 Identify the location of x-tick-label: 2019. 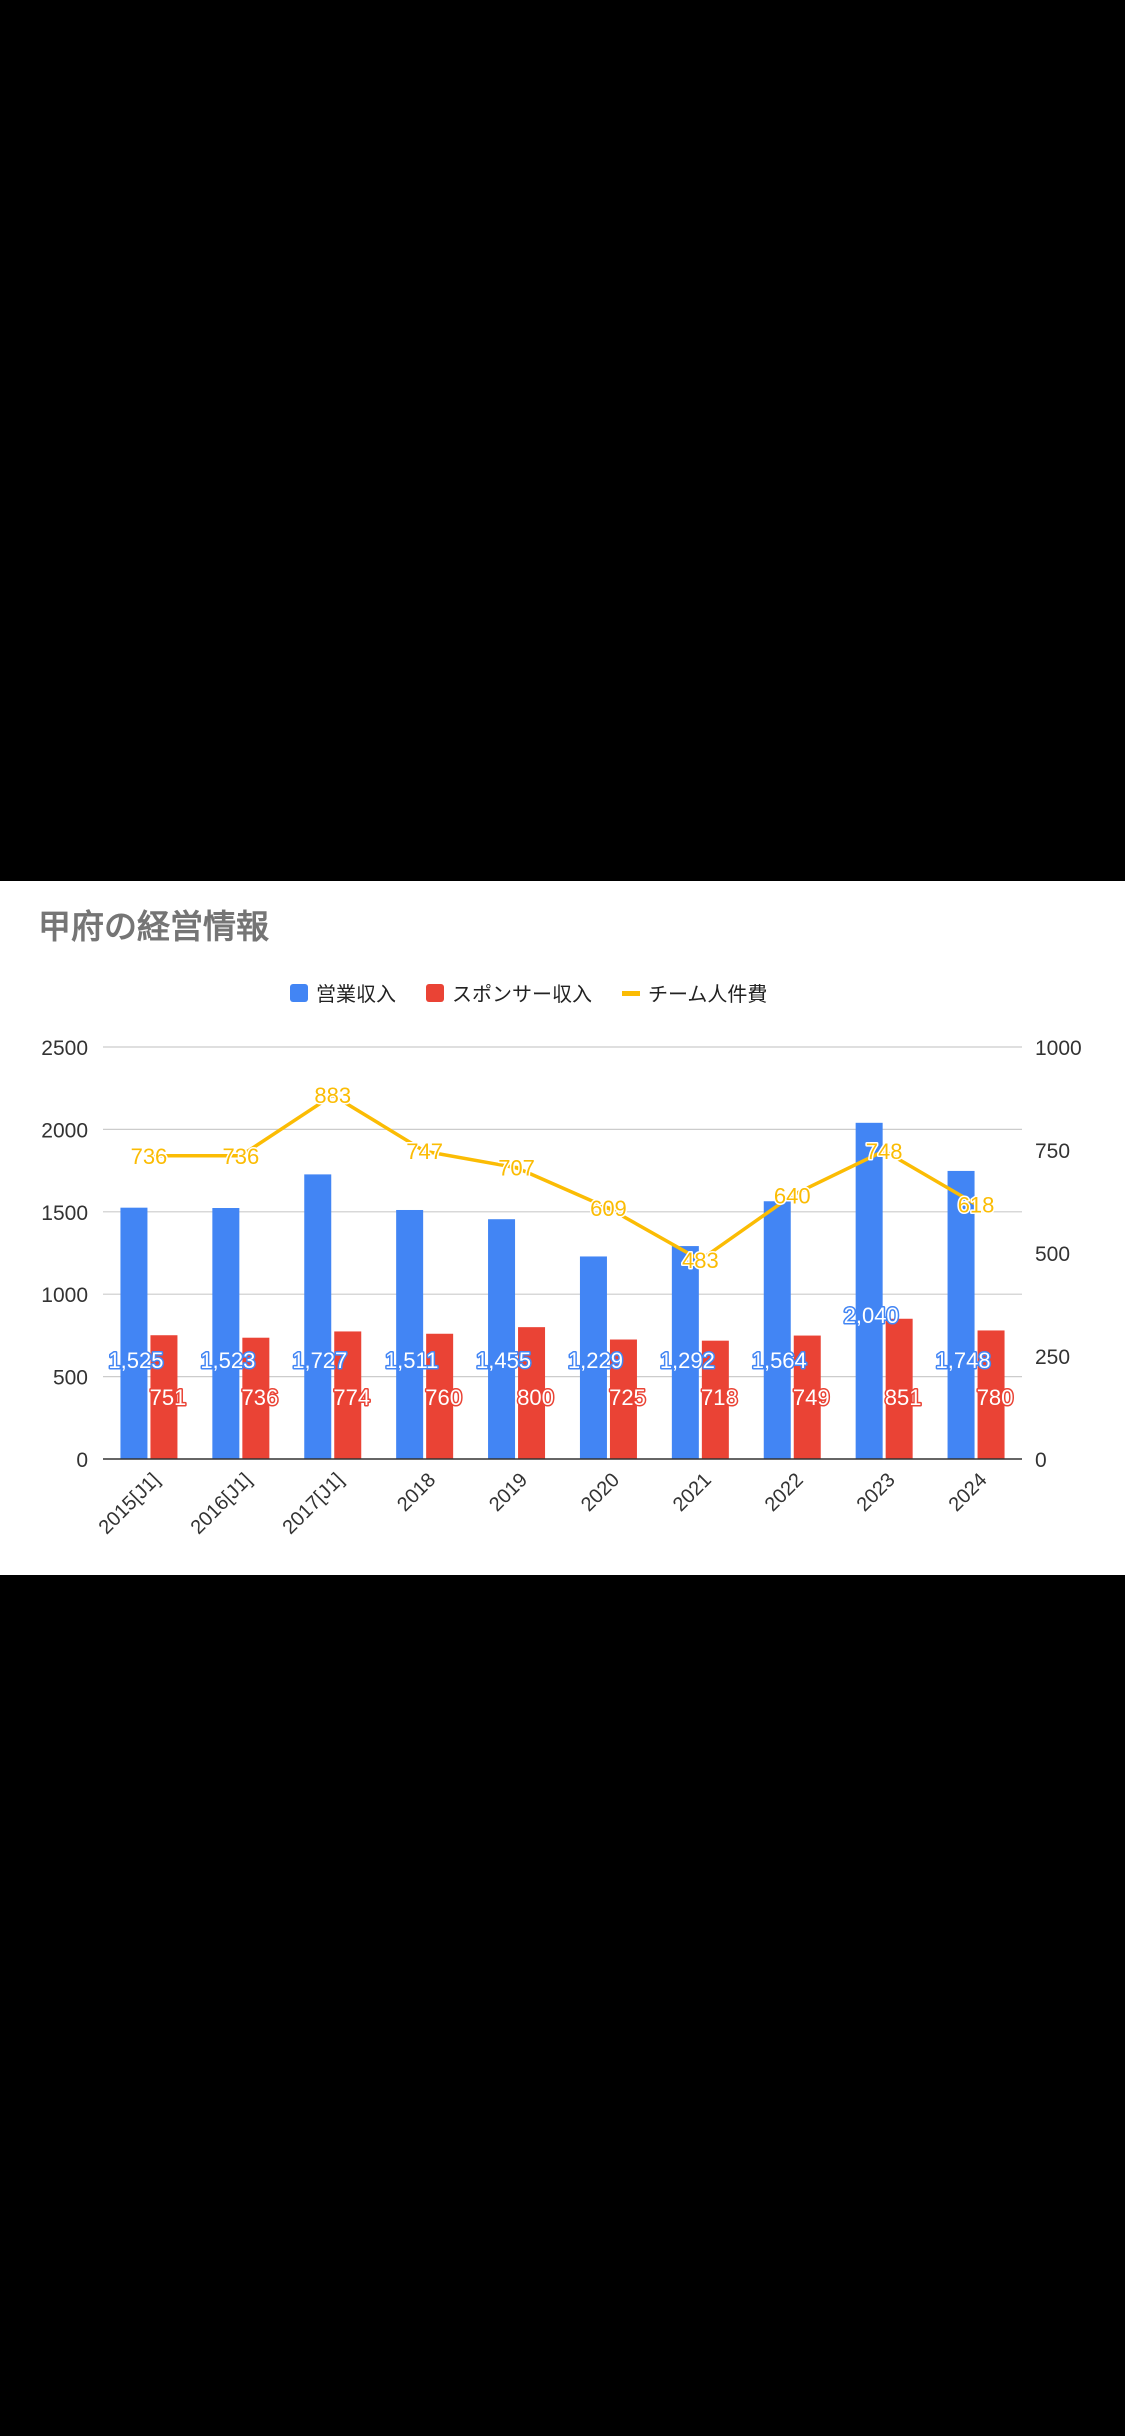
(508, 1492).